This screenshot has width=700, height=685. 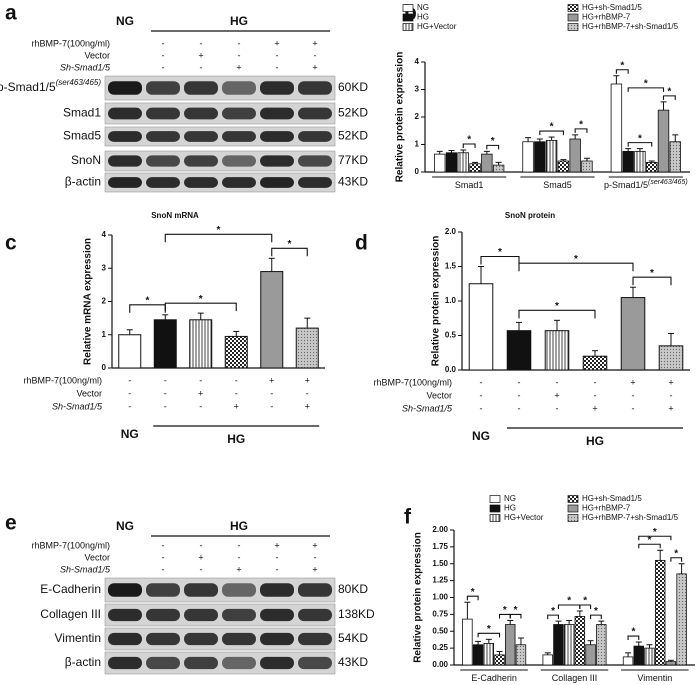 What do you see at coordinates (88, 301) in the screenshot?
I see `y-axis-label: Relative mRNA expression` at bounding box center [88, 301].